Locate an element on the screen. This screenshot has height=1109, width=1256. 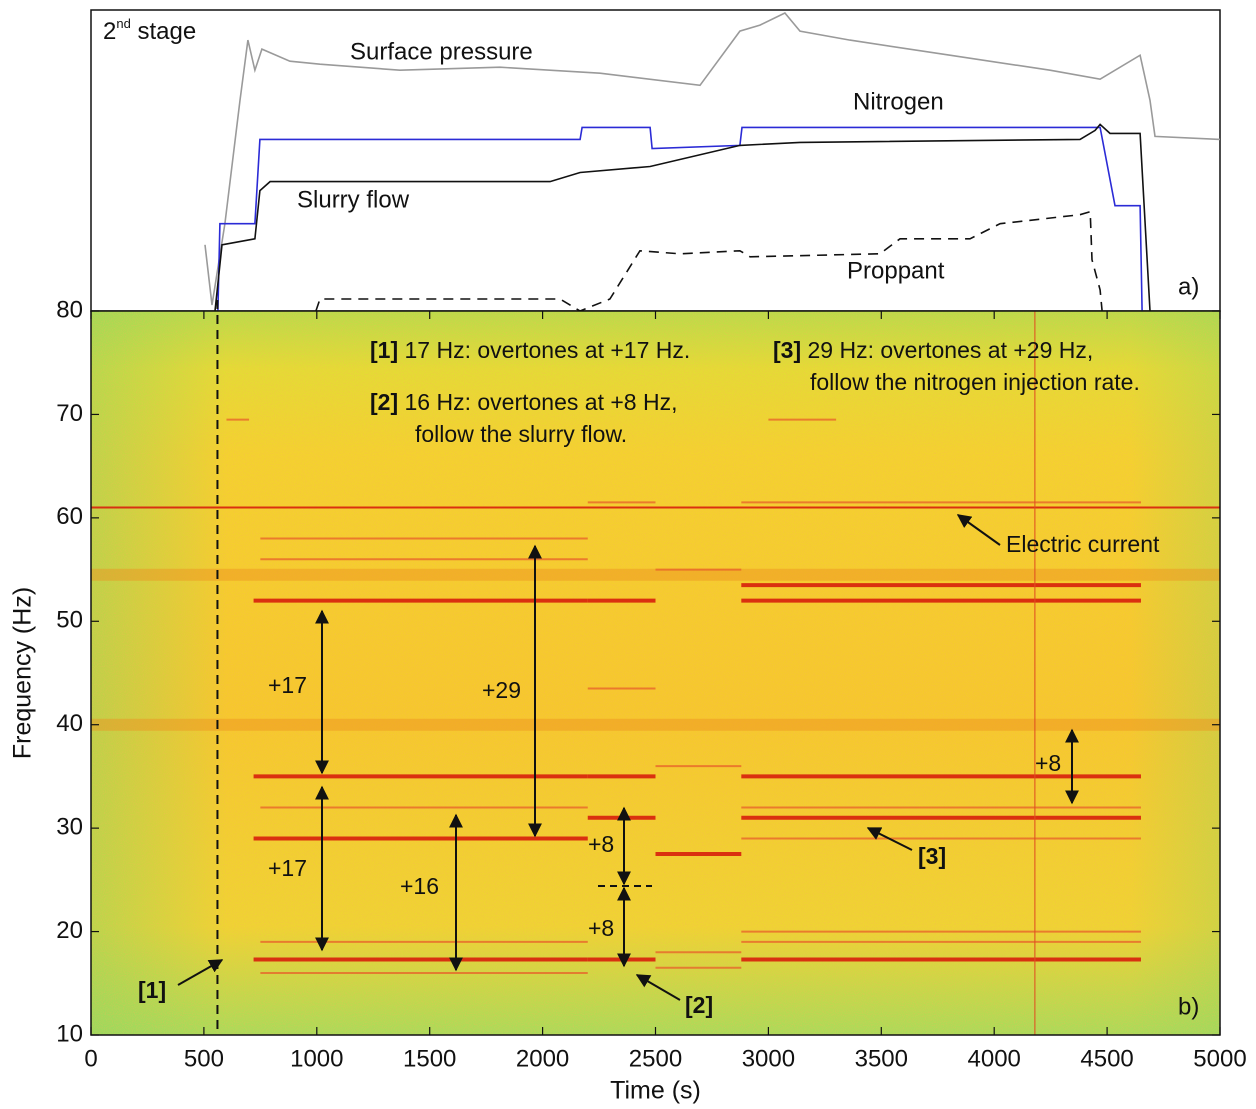
panel-title: 2nd stage is located at coordinates (149, 30).